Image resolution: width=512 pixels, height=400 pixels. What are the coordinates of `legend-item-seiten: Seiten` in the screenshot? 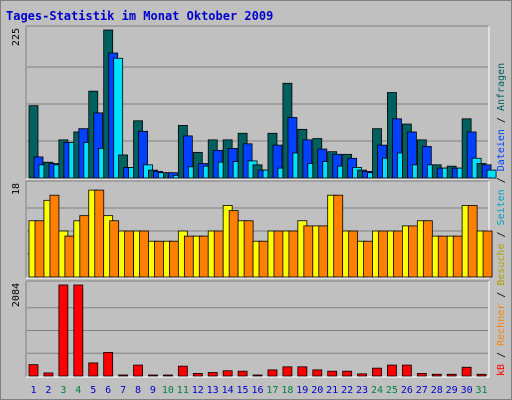 It's located at (501, 207).